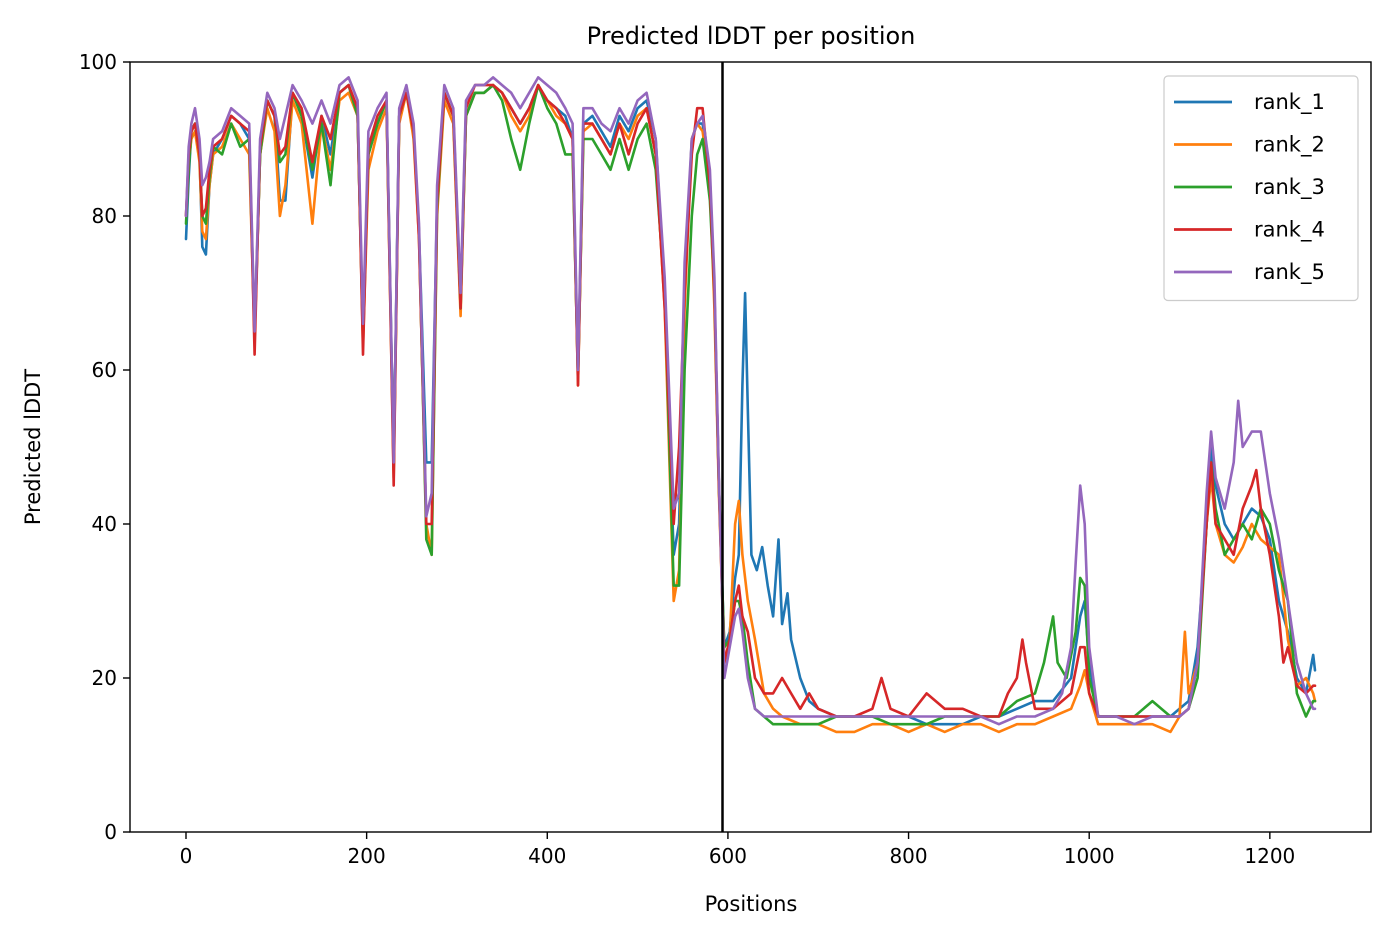 The image size is (1391, 939). I want to click on x-tick-label: 1200, so click(1269, 856).